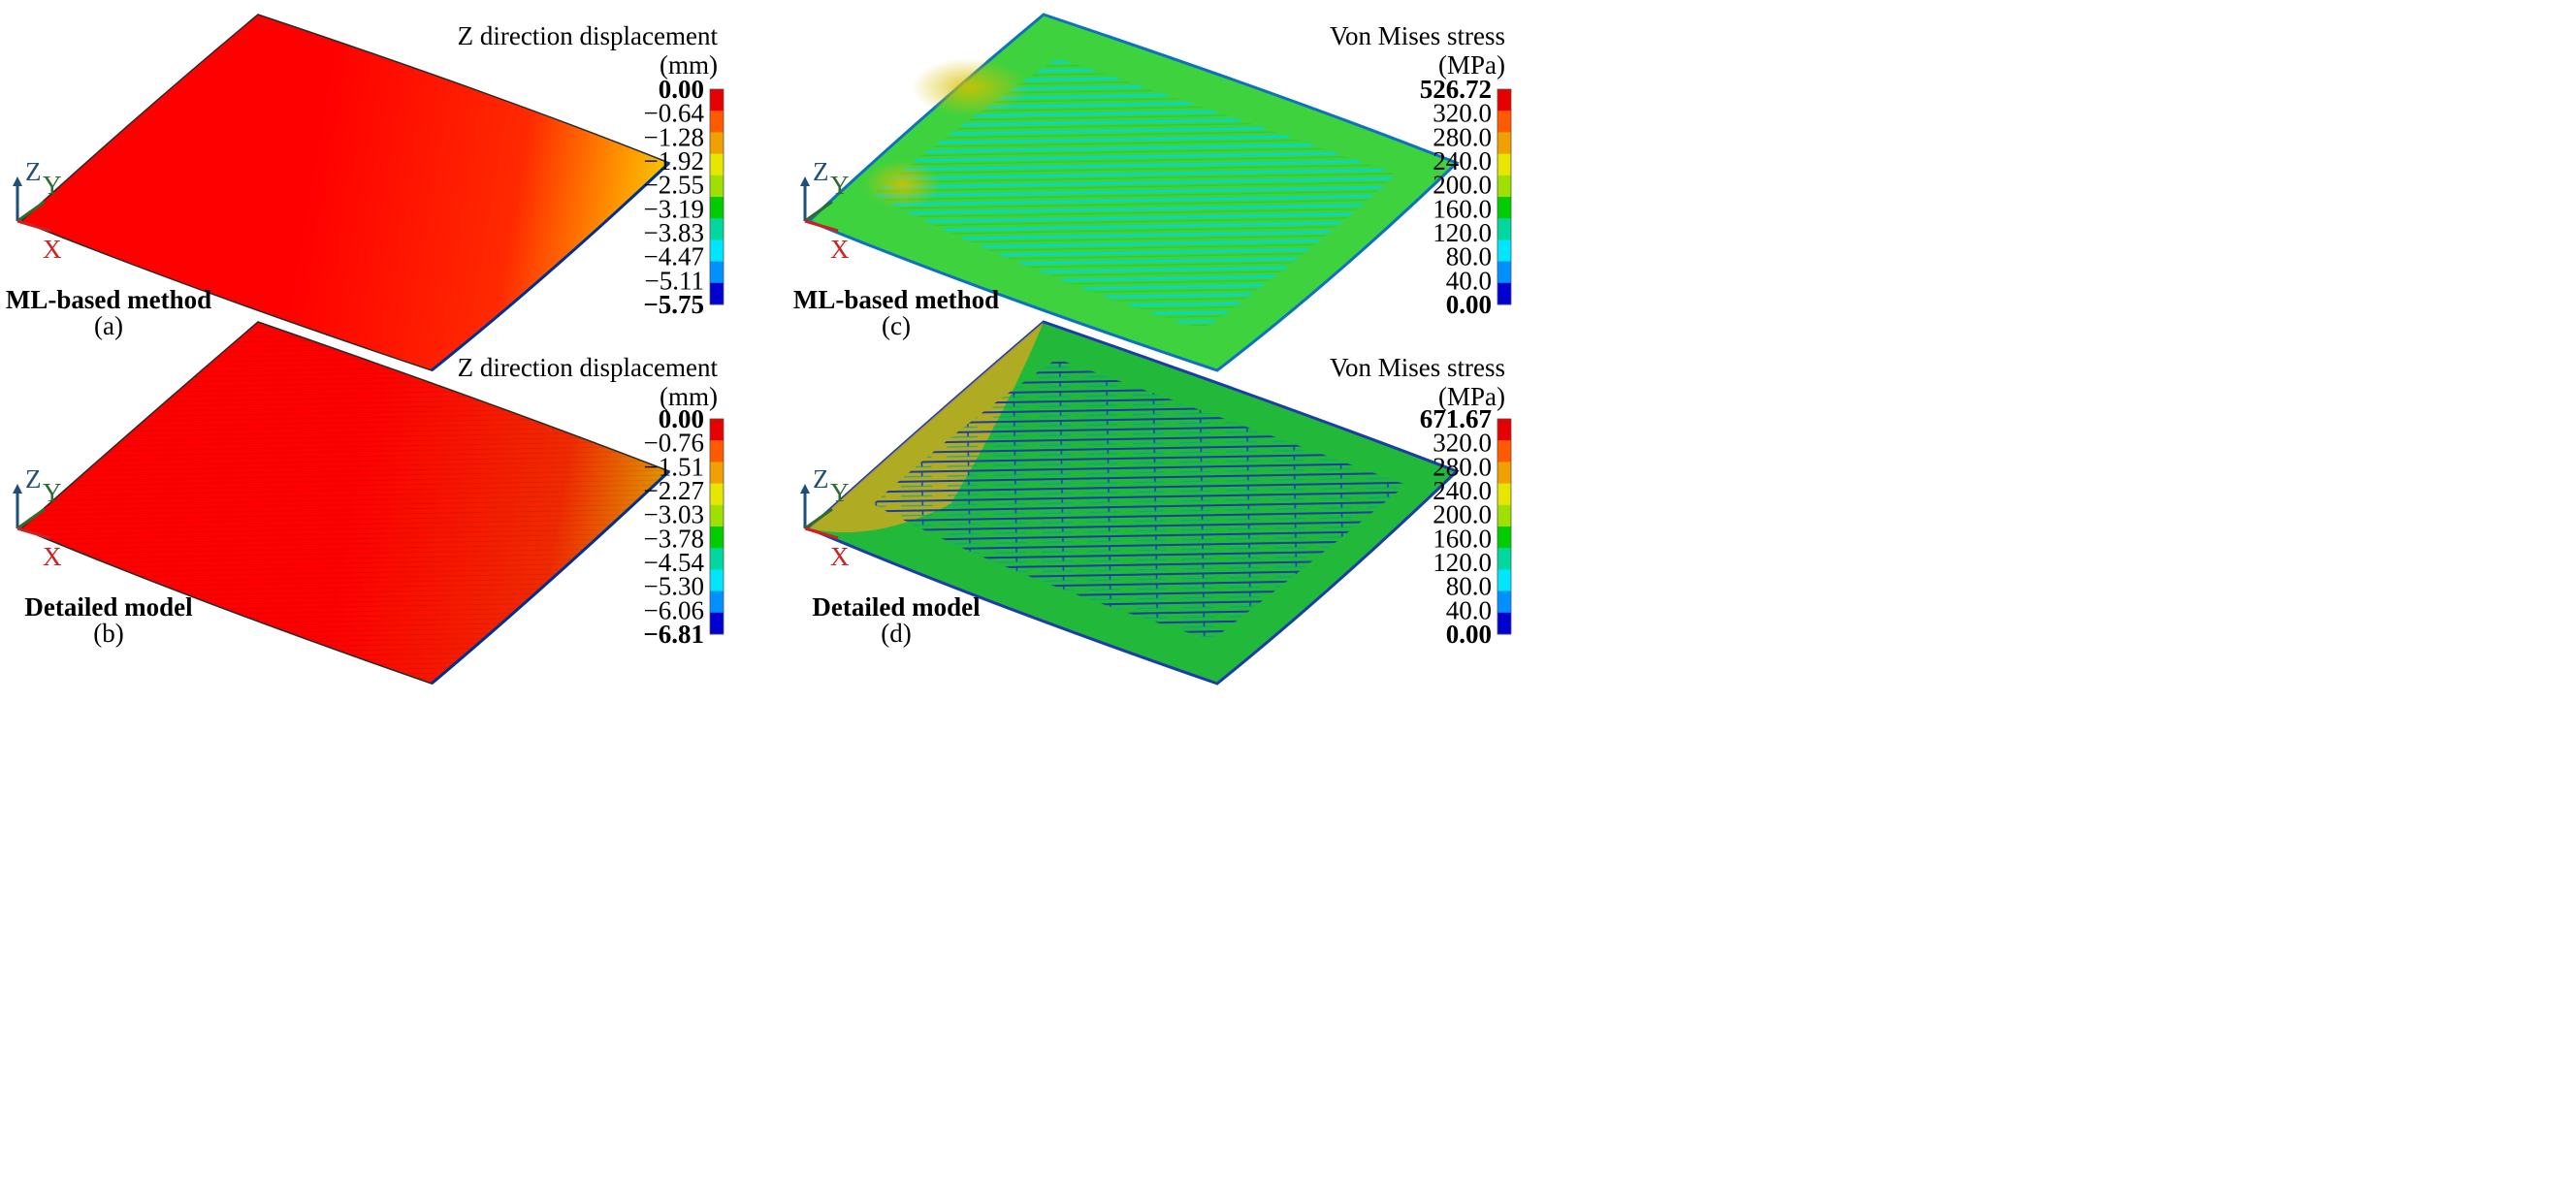 This screenshot has width=2576, height=1180. What do you see at coordinates (674, 514) in the screenshot?
I see `colorbar-label-b-4: −3.03` at bounding box center [674, 514].